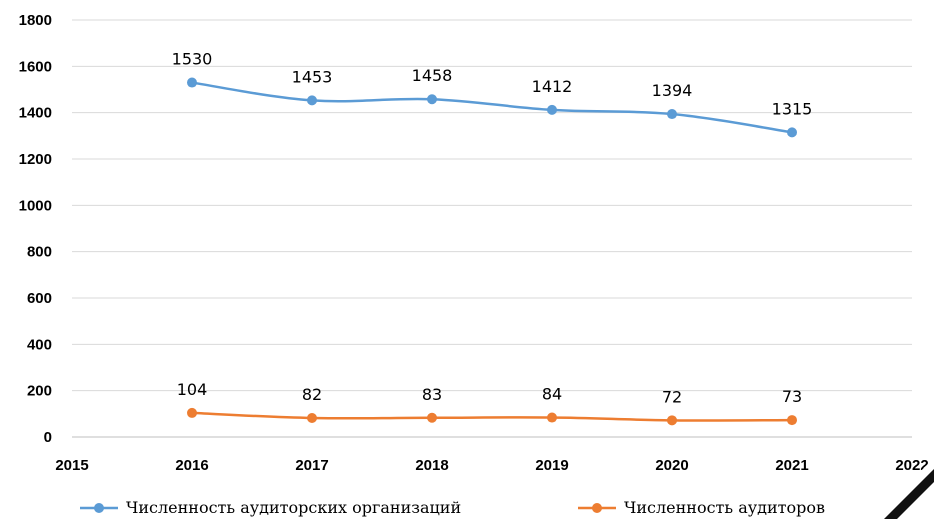 This screenshot has width=934, height=519. Describe the element at coordinates (489, 403) in the screenshot. I see `series-2: 104 82 83 84 72 73` at that location.